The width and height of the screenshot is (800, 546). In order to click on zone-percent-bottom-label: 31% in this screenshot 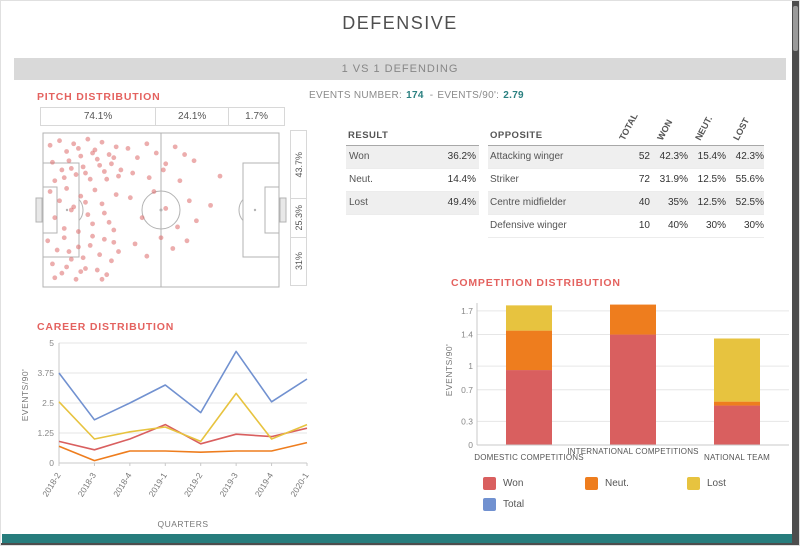, I will do `click(298, 261)`.